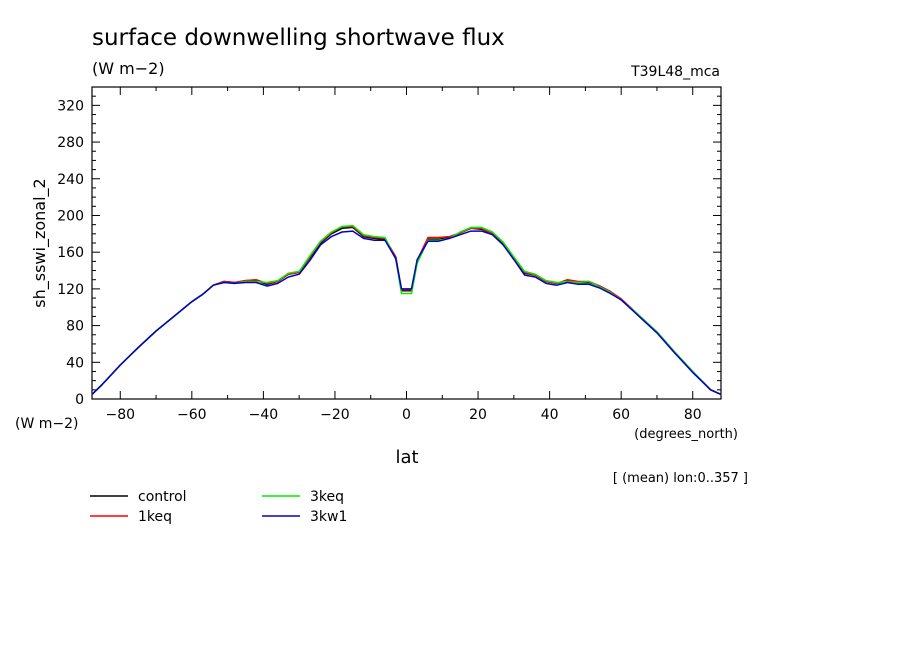 The image size is (904, 654). Describe the element at coordinates (686, 434) in the screenshot. I see `x-axis-units: (degrees_north)` at that location.